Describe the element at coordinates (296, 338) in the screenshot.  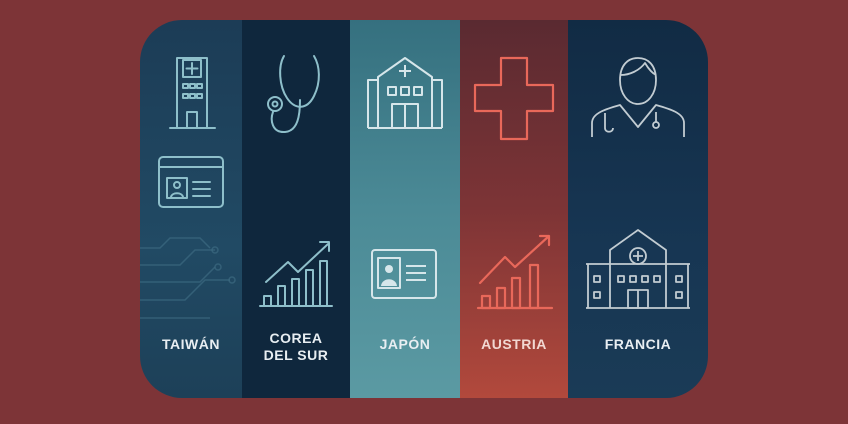
I see `country-label-line: COREA` at that location.